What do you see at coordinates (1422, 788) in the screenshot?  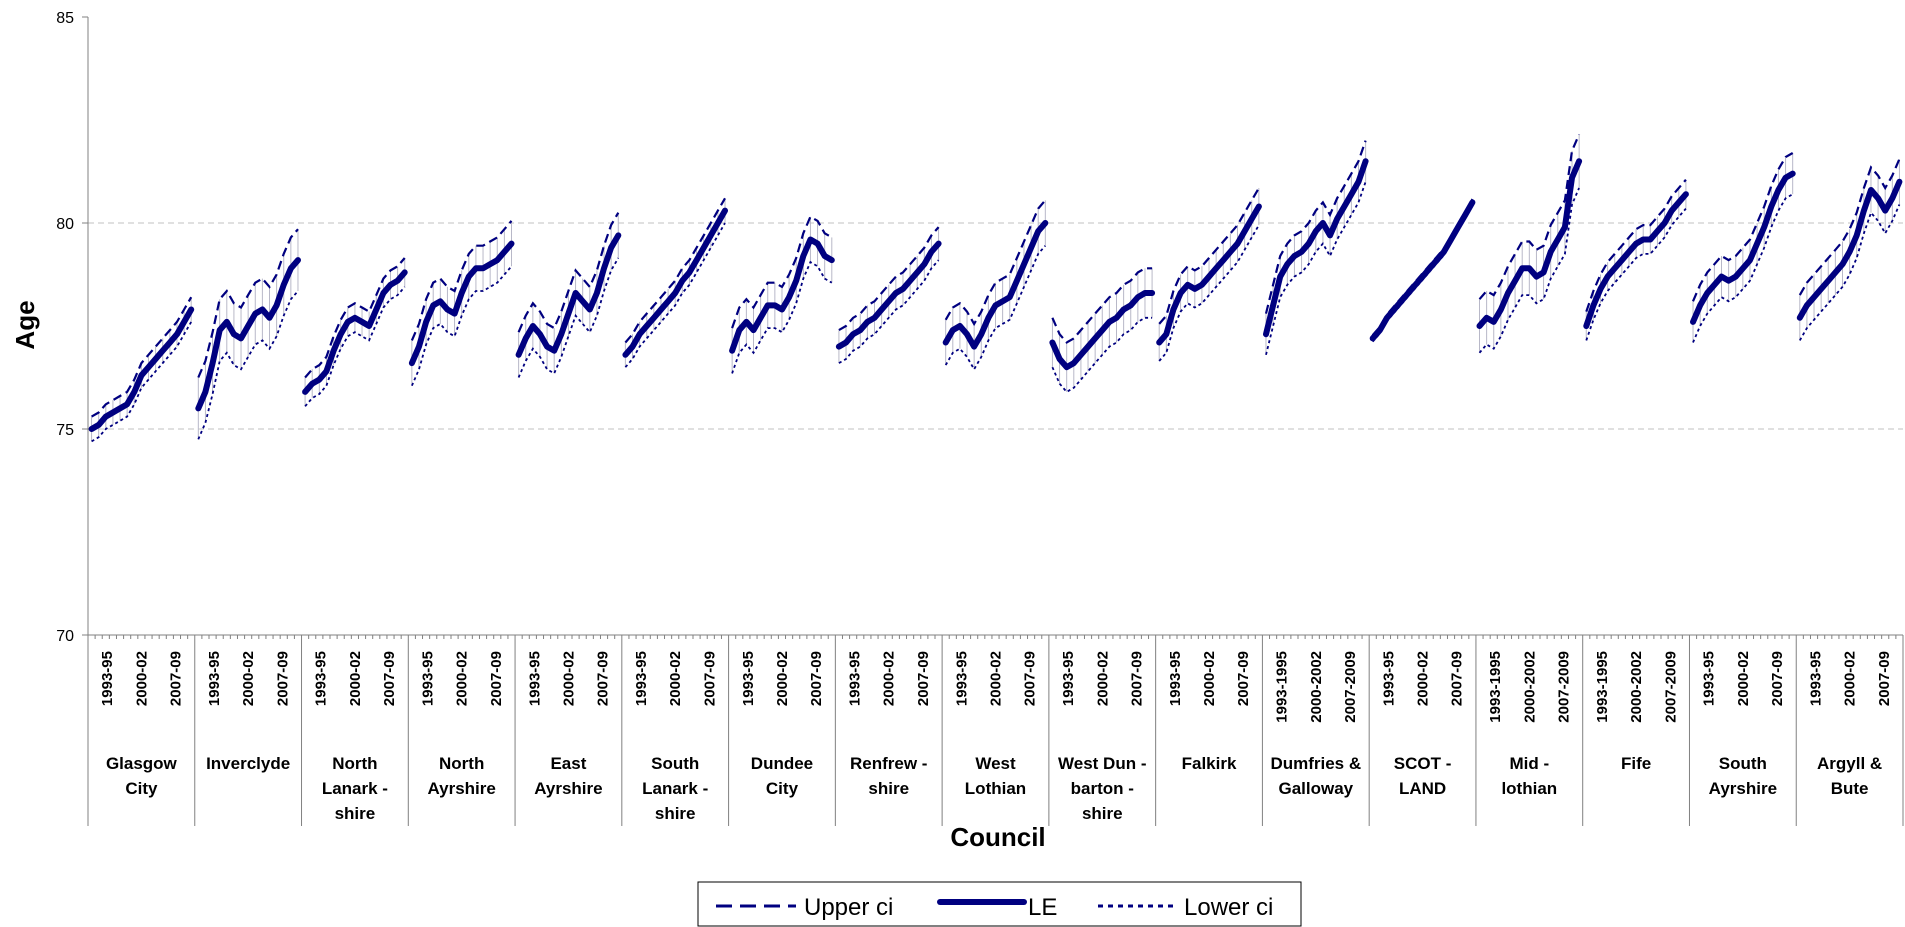 I see `council-label: LAND` at bounding box center [1422, 788].